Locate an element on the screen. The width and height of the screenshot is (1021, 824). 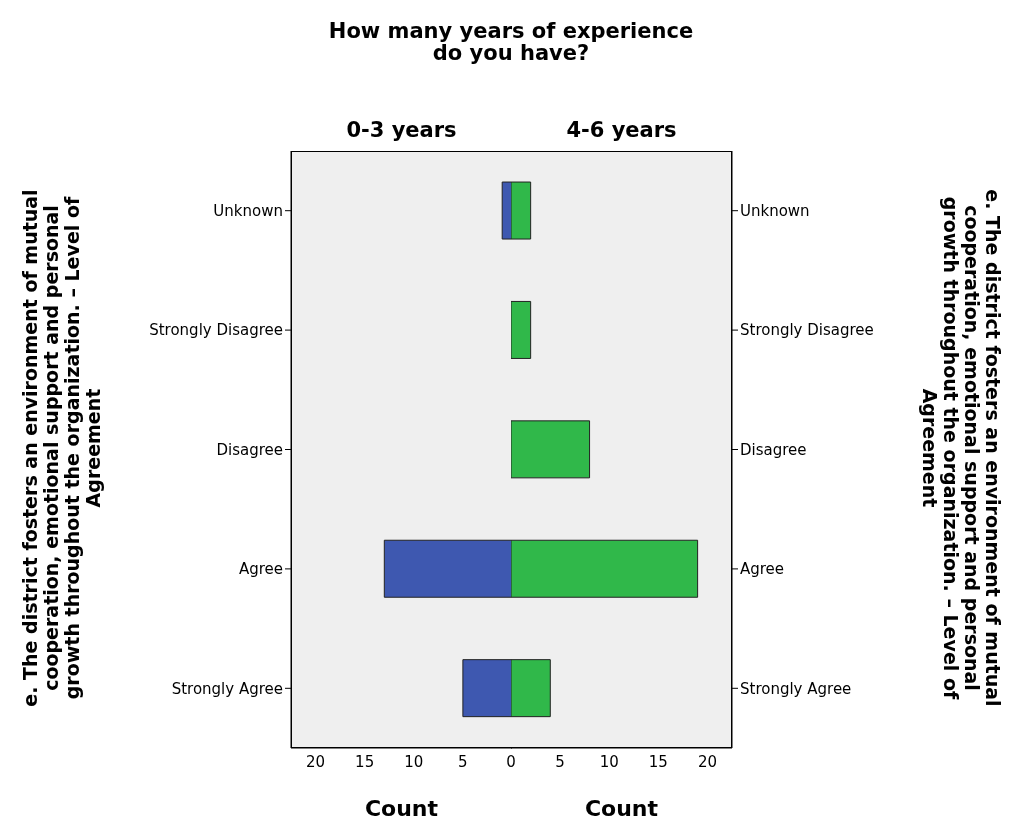
chart-title: How many years of experience do you have? is located at coordinates (511, 42).